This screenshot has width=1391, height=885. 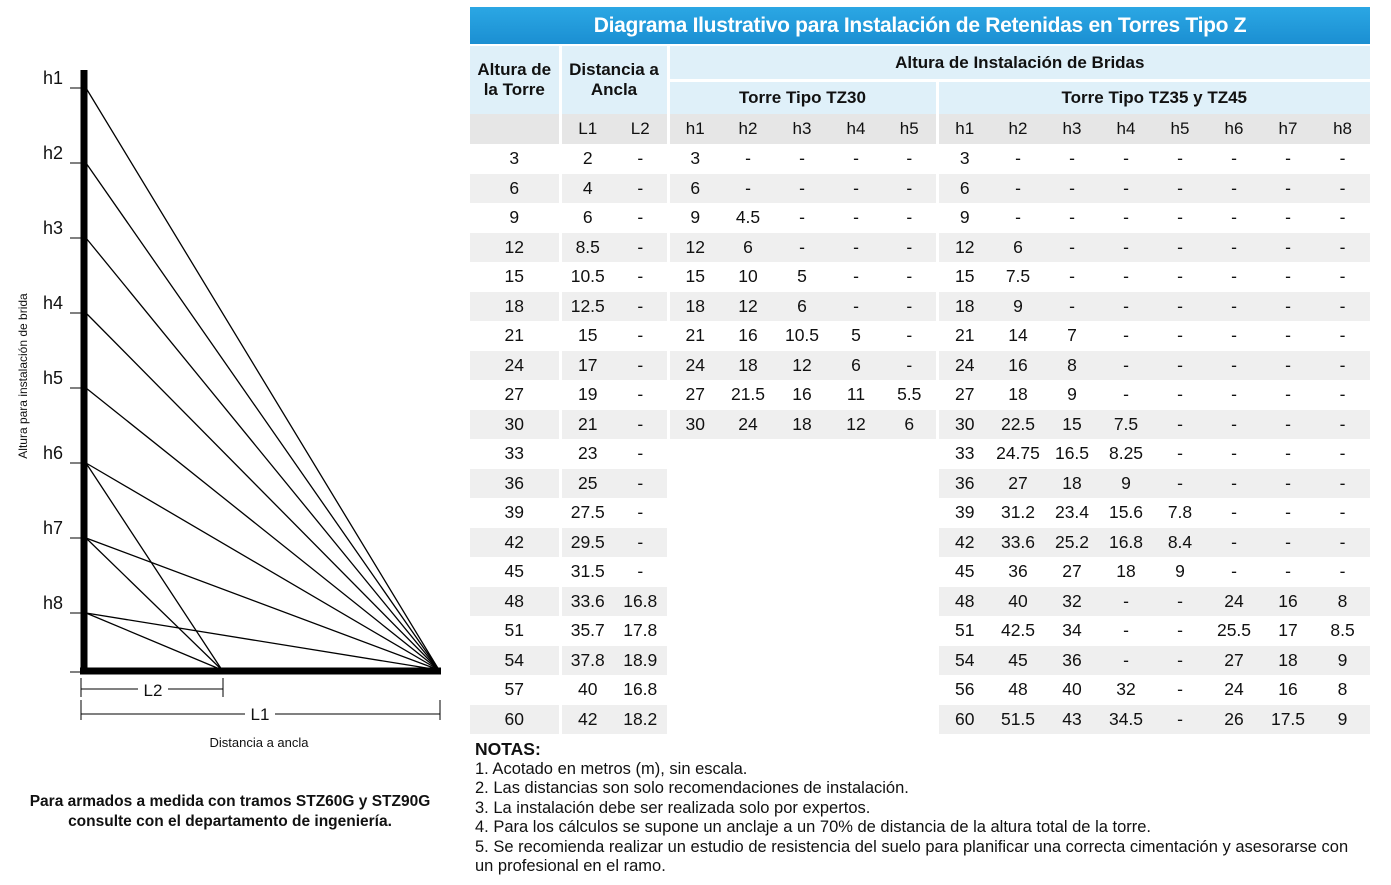 I want to click on table-row: 39 27.5-39 31.2 23.4 15.6 7.8- - -, so click(x=920, y=513).